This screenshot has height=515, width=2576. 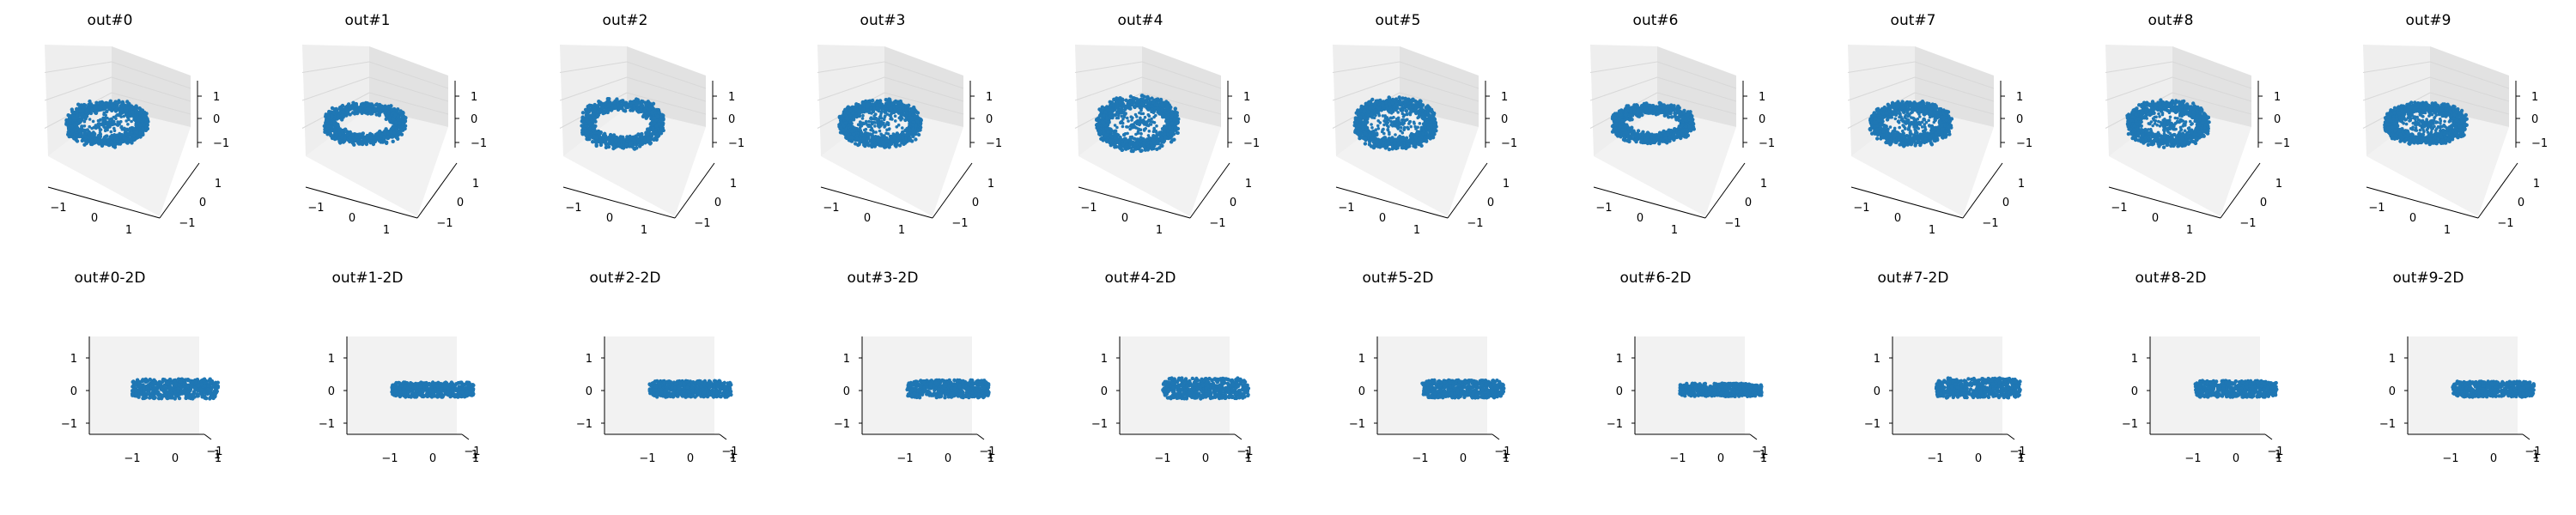 I want to click on scatter-points, so click(x=107, y=124).